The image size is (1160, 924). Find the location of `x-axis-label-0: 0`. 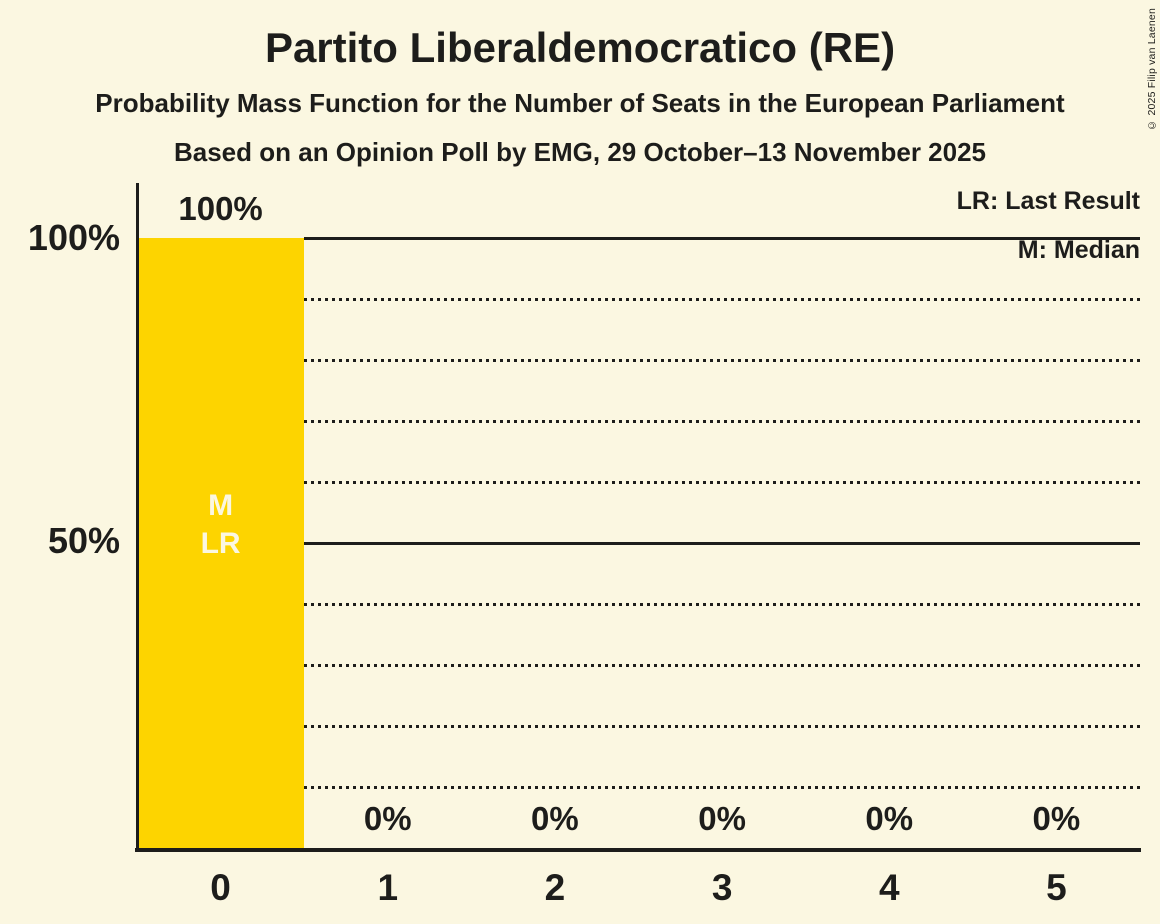

x-axis-label-0: 0 is located at coordinates (220, 887).